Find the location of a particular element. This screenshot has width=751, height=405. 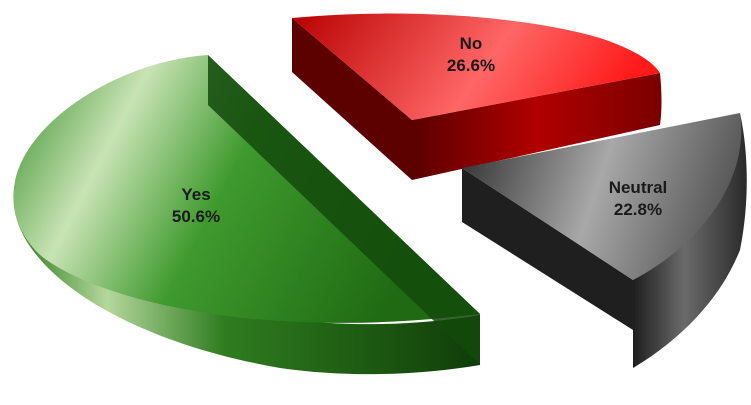

slice-label-no: No is located at coordinates (471, 43).